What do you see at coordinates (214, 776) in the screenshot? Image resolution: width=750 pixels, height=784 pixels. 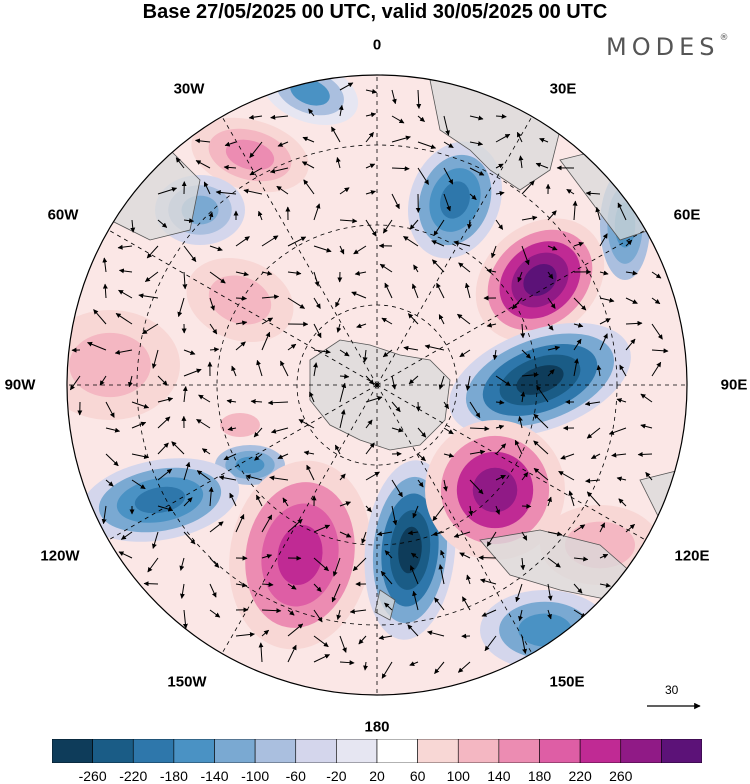 I see `colorbar-tick-label: -140` at bounding box center [214, 776].